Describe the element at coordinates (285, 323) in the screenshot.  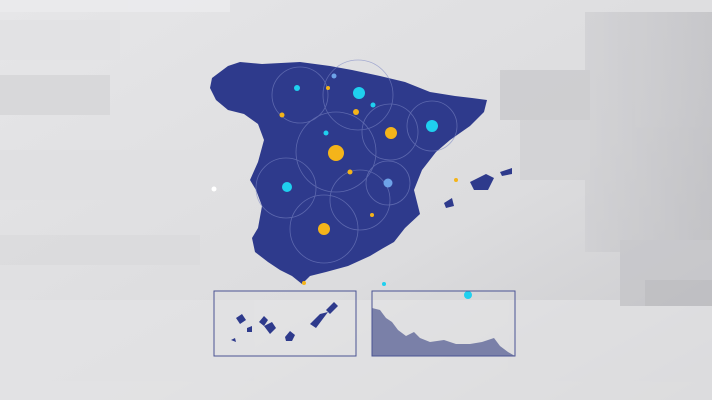
I see `canary-inset` at that location.